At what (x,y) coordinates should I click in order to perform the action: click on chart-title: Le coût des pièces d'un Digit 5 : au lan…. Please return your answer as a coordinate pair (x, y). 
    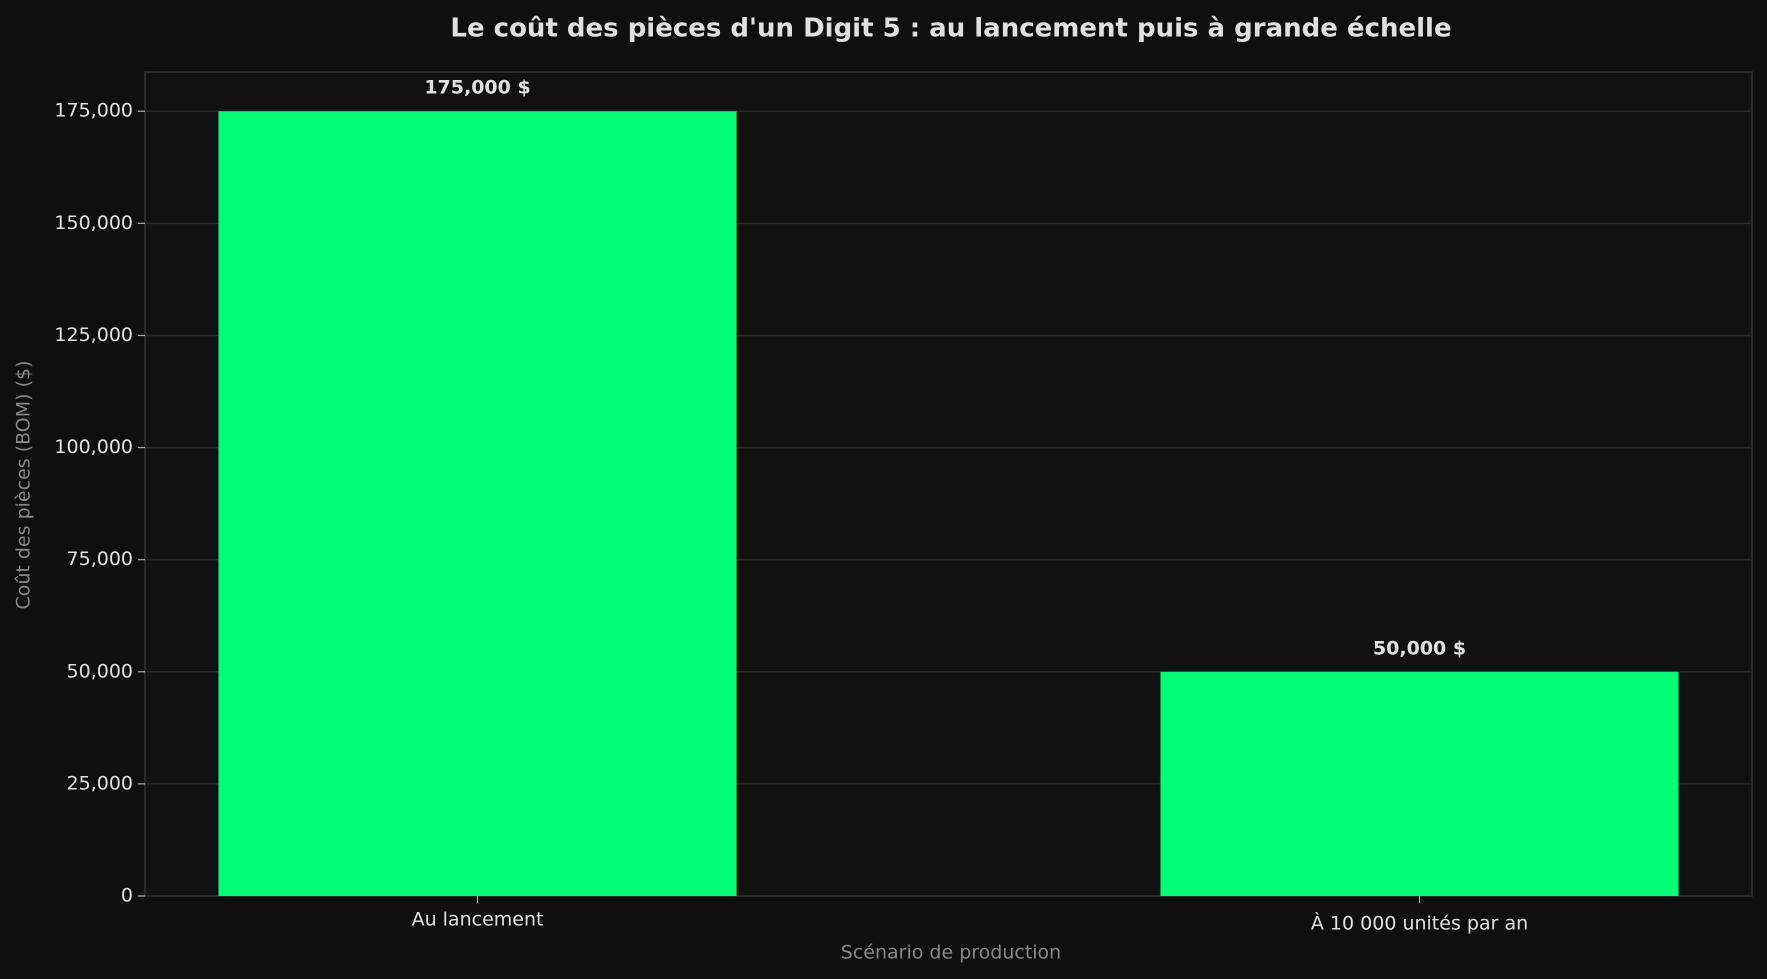
    Looking at the image, I should click on (950, 29).